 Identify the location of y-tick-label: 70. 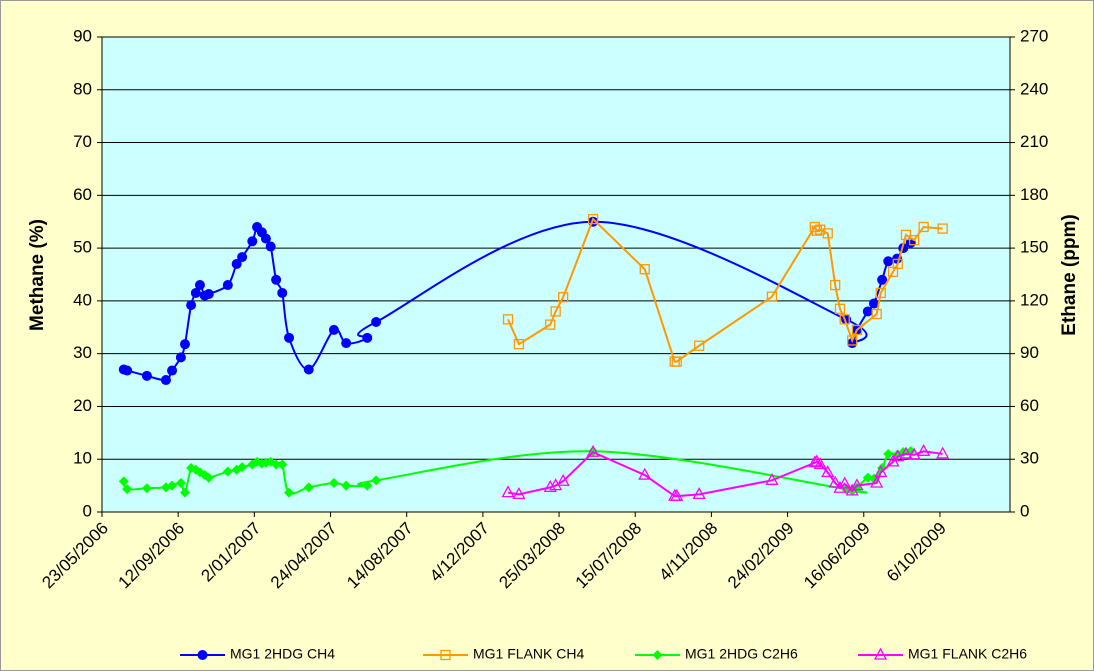
(82, 141).